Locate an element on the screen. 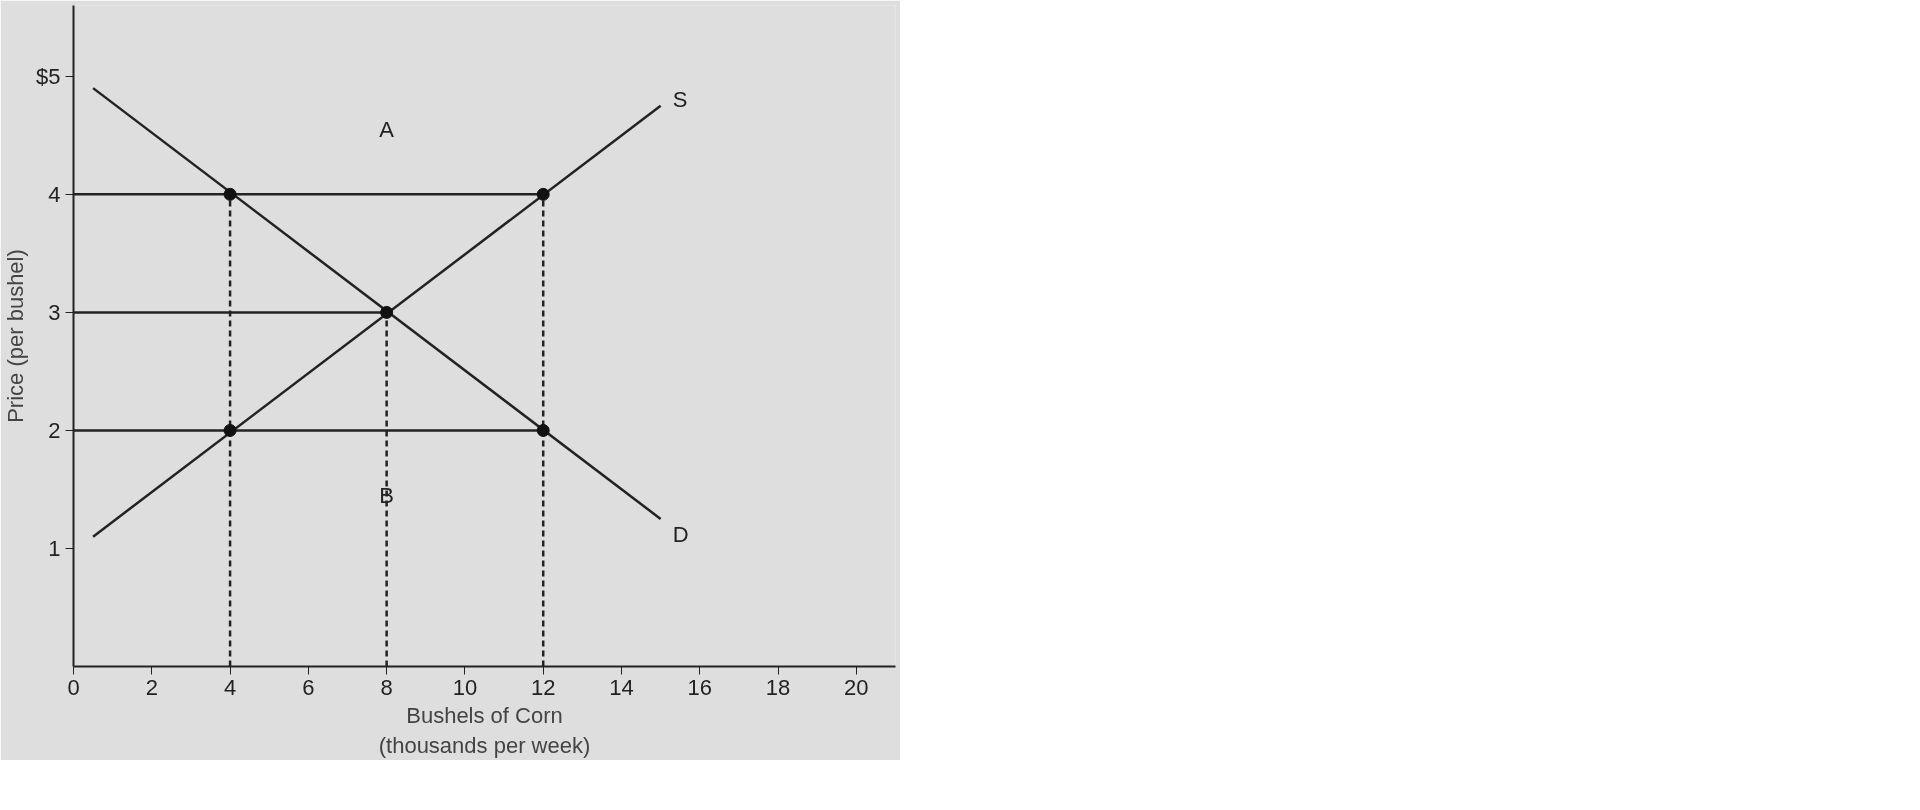  y-tick-label: 1 is located at coordinates (54, 548).